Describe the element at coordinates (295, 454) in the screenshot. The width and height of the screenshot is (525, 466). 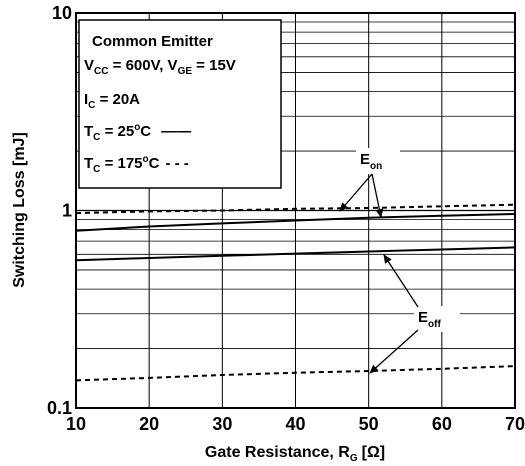
I see `x-axis-label: Gate Resistance, RG [Ω]` at that location.